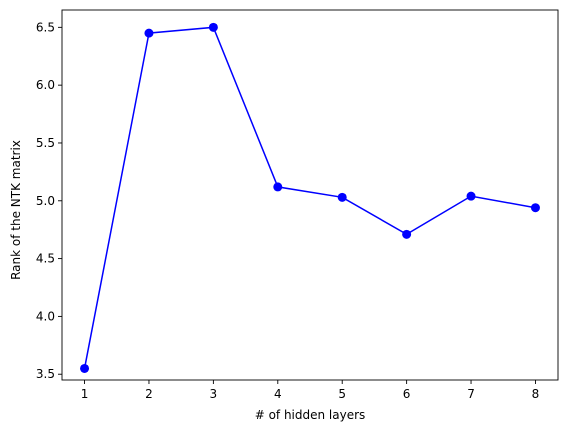  What do you see at coordinates (407, 394) in the screenshot?
I see `x-tick-label: 6` at bounding box center [407, 394].